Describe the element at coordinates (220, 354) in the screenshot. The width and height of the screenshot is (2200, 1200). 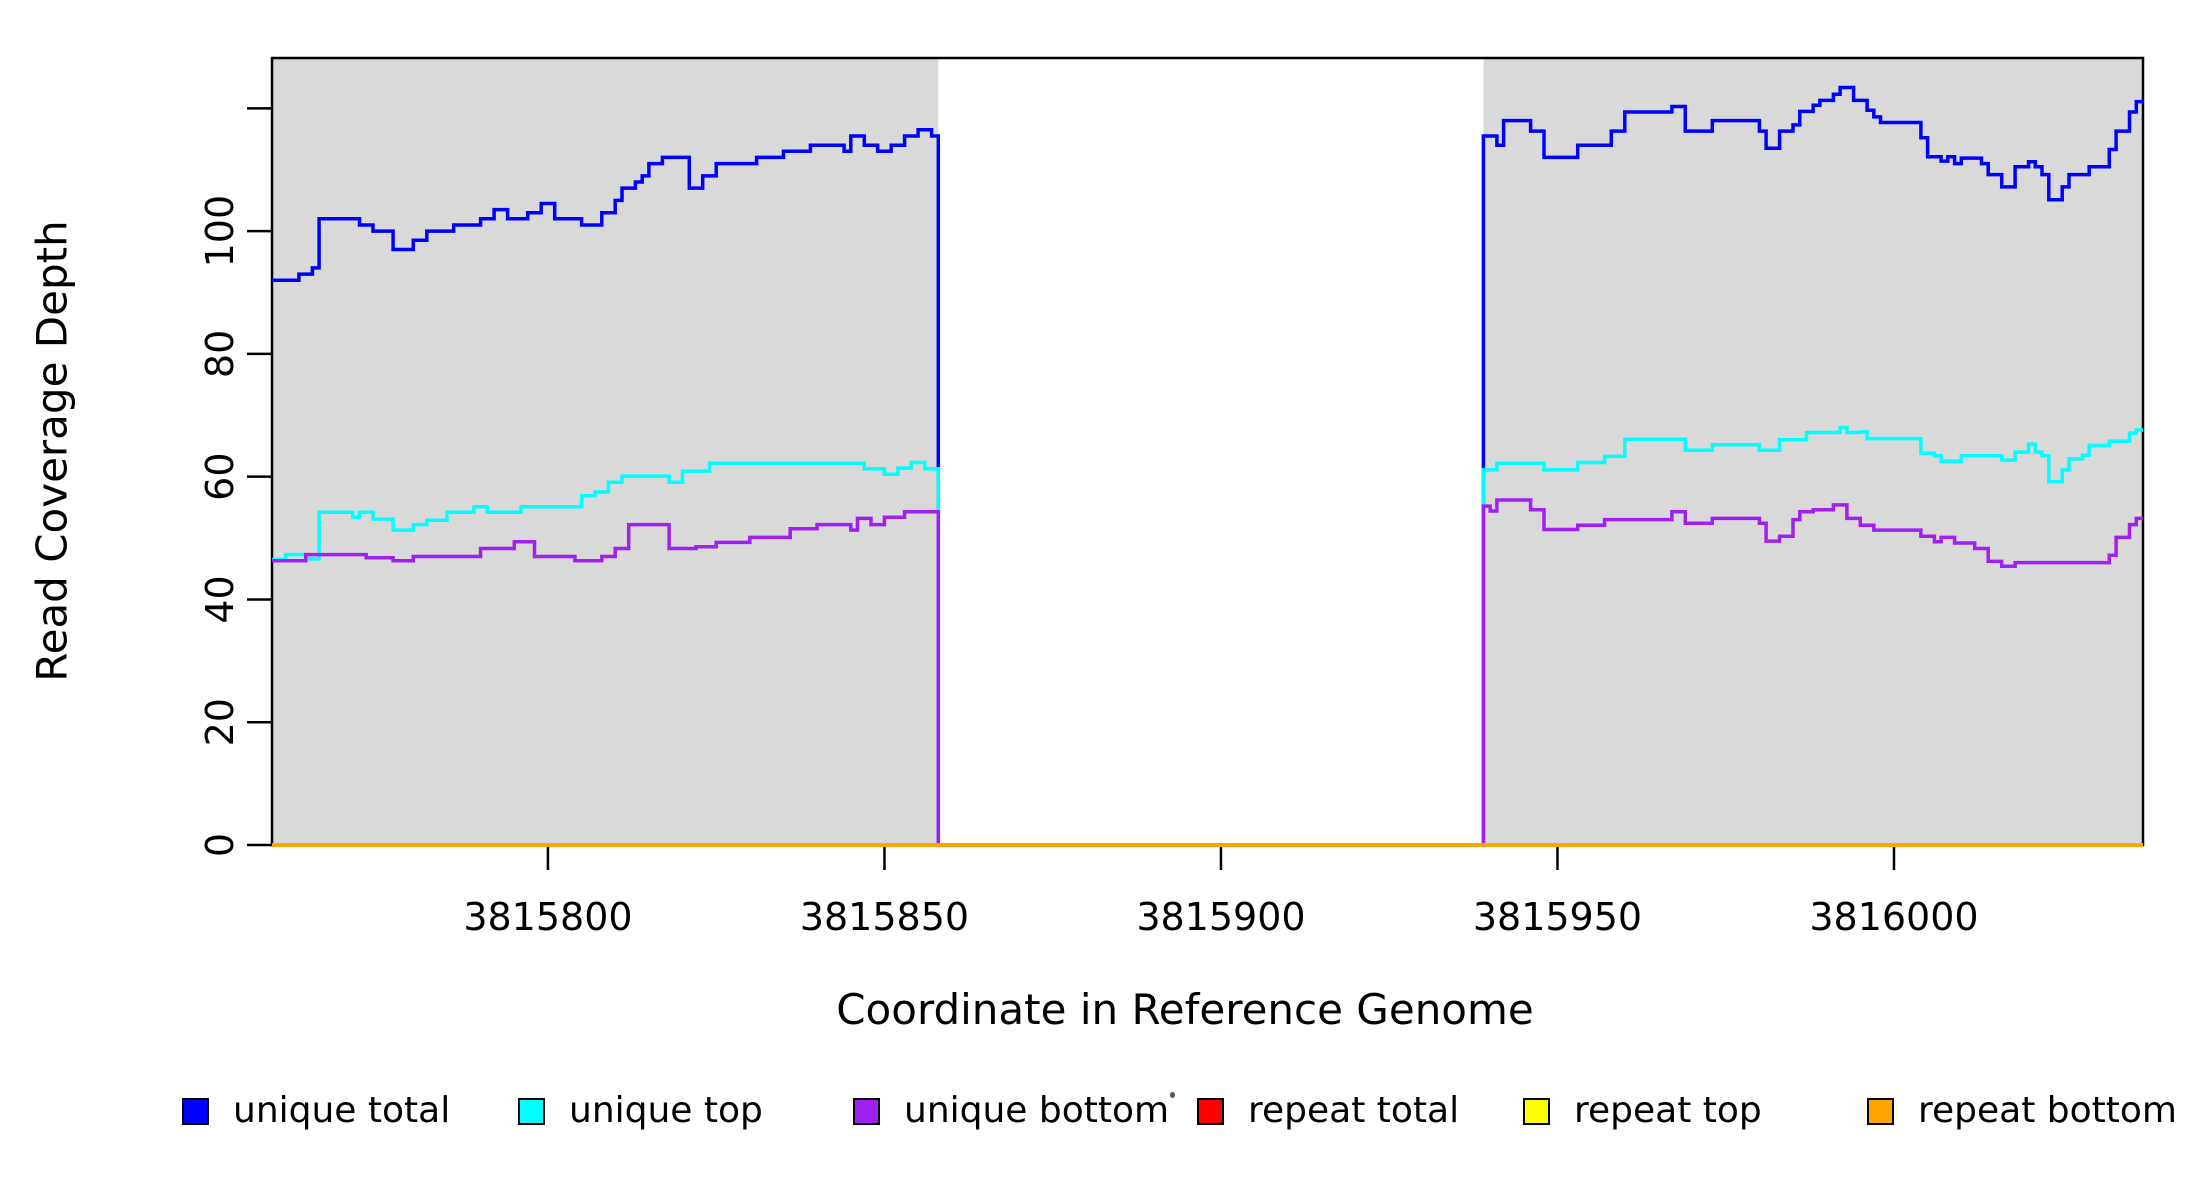
I see `y-tick-label: 80` at that location.